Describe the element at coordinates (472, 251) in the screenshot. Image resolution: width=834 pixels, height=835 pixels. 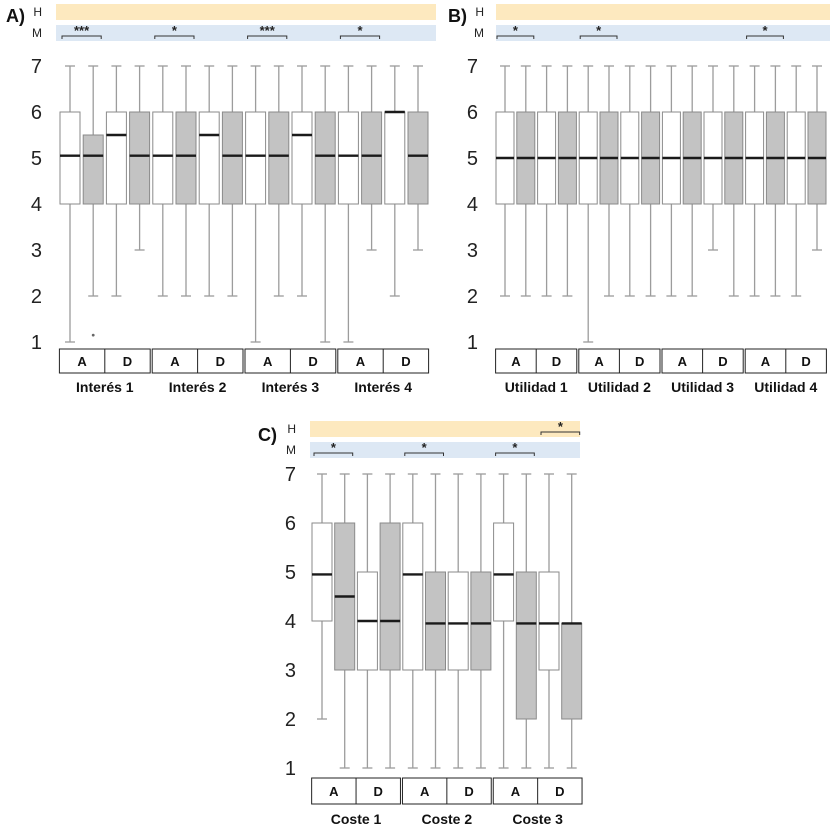
I see `y-tick-label: 3` at that location.